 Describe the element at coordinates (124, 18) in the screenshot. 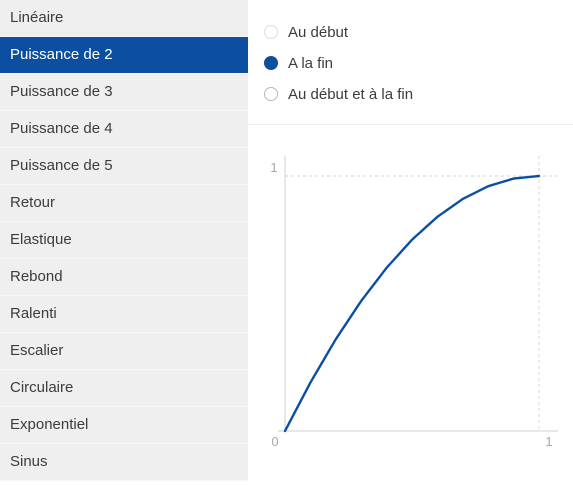

I see `easing-item-lineaire: Linéaire` at that location.